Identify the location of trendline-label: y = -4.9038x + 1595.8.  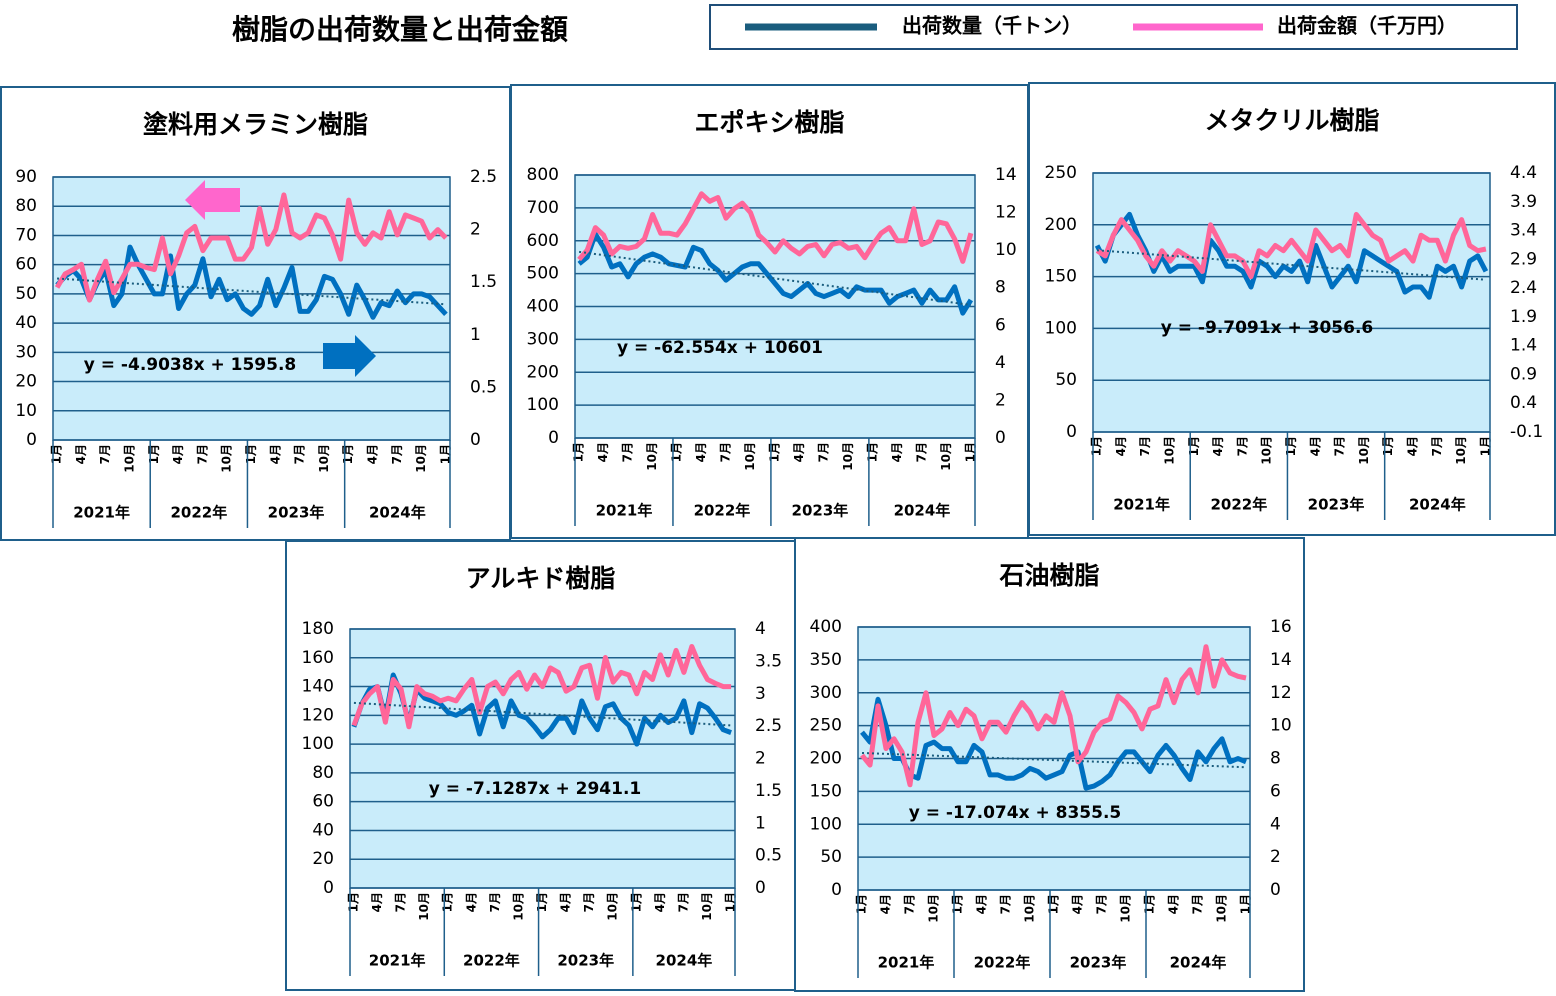
(190, 365).